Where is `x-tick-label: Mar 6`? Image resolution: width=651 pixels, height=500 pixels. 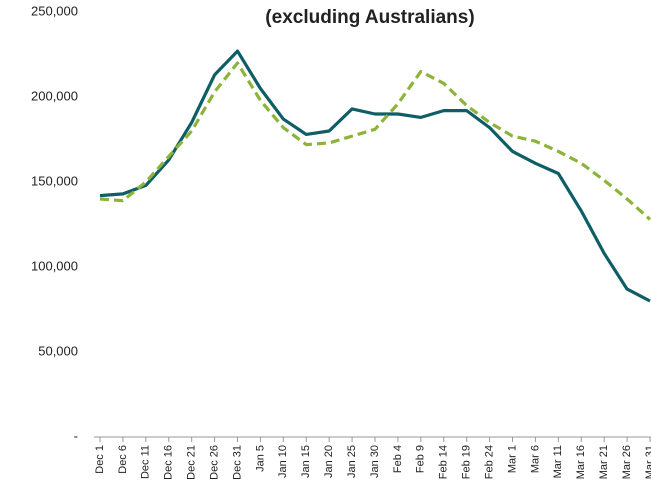 x-tick-label: Mar 6 is located at coordinates (535, 459).